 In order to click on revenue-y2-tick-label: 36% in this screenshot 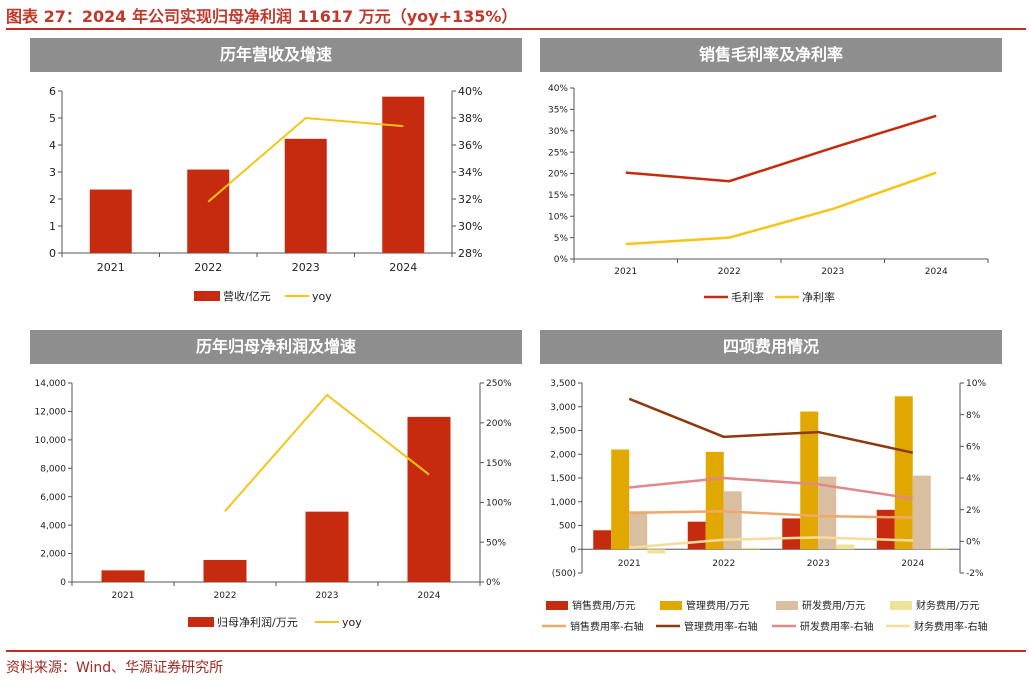, I will do `click(470, 145)`.